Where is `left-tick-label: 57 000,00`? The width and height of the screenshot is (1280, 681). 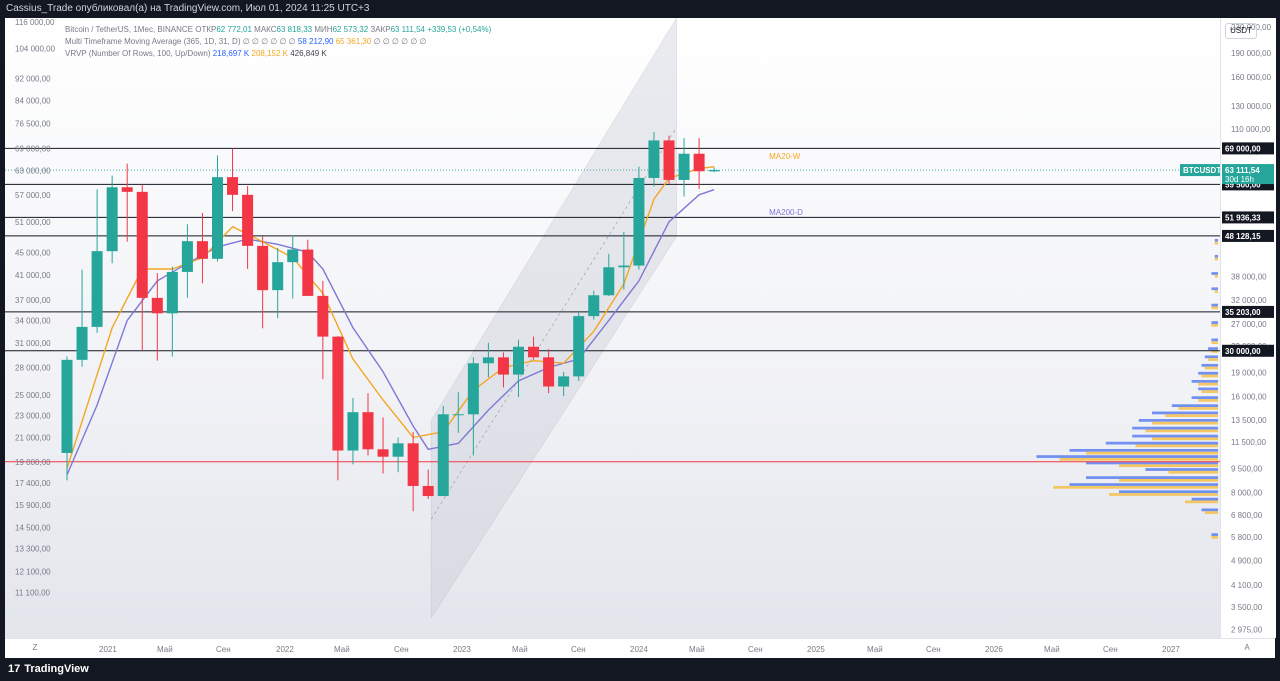 left-tick-label: 57 000,00 is located at coordinates (33, 195).